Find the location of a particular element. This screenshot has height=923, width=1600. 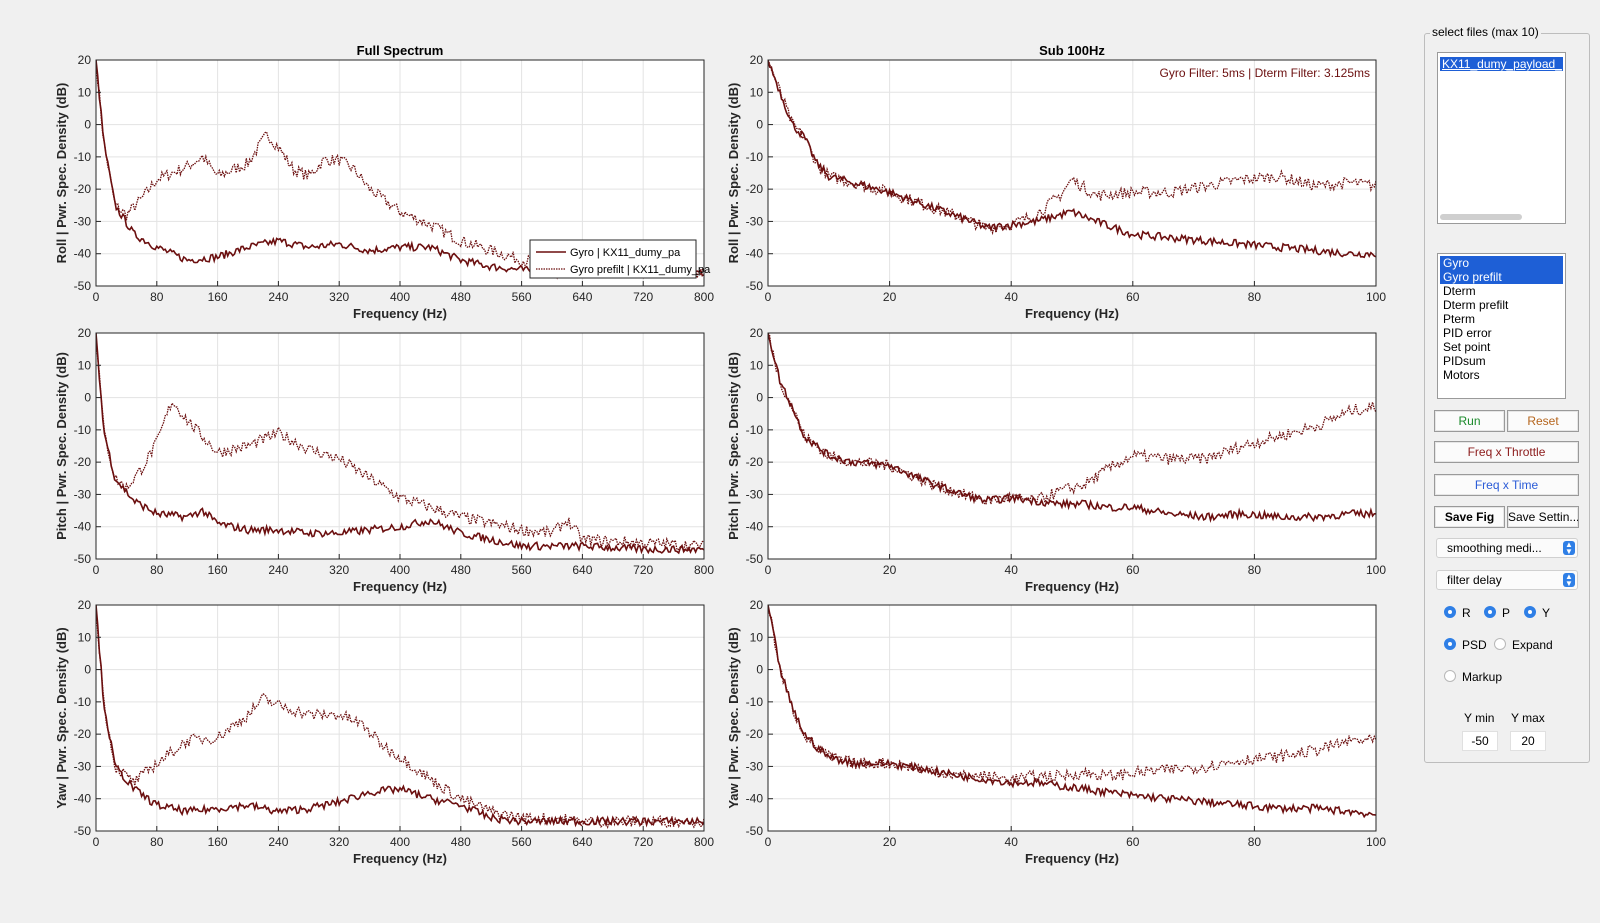

radio-y: Y is located at coordinates (1537, 613).